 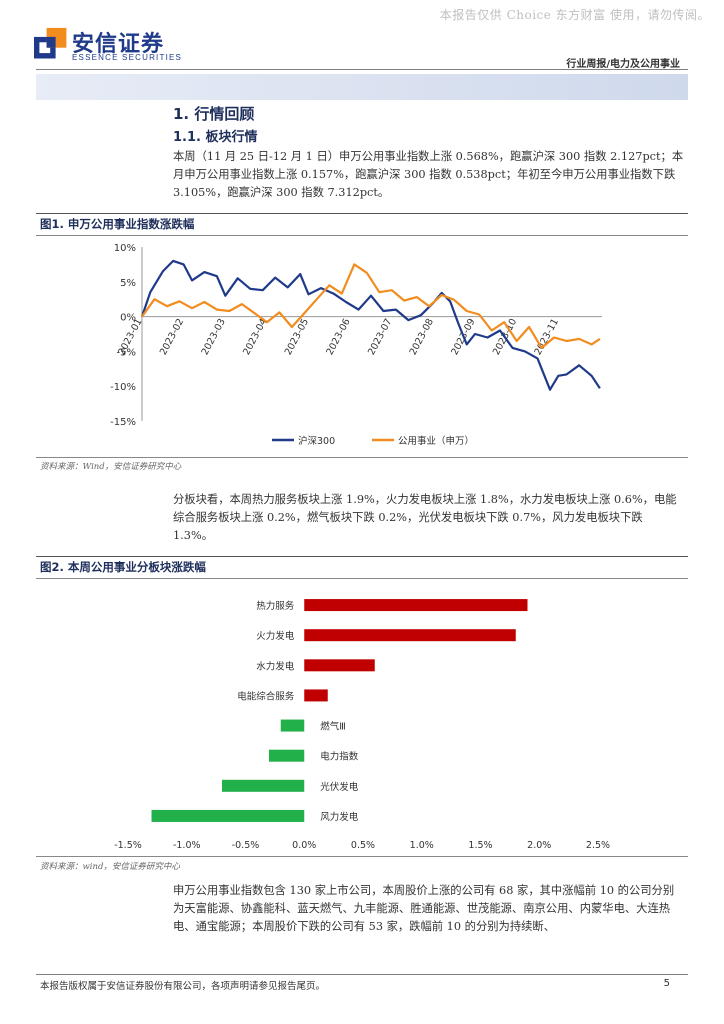 What do you see at coordinates (128, 283) in the screenshot?
I see `y-tick-label: 5%` at bounding box center [128, 283].